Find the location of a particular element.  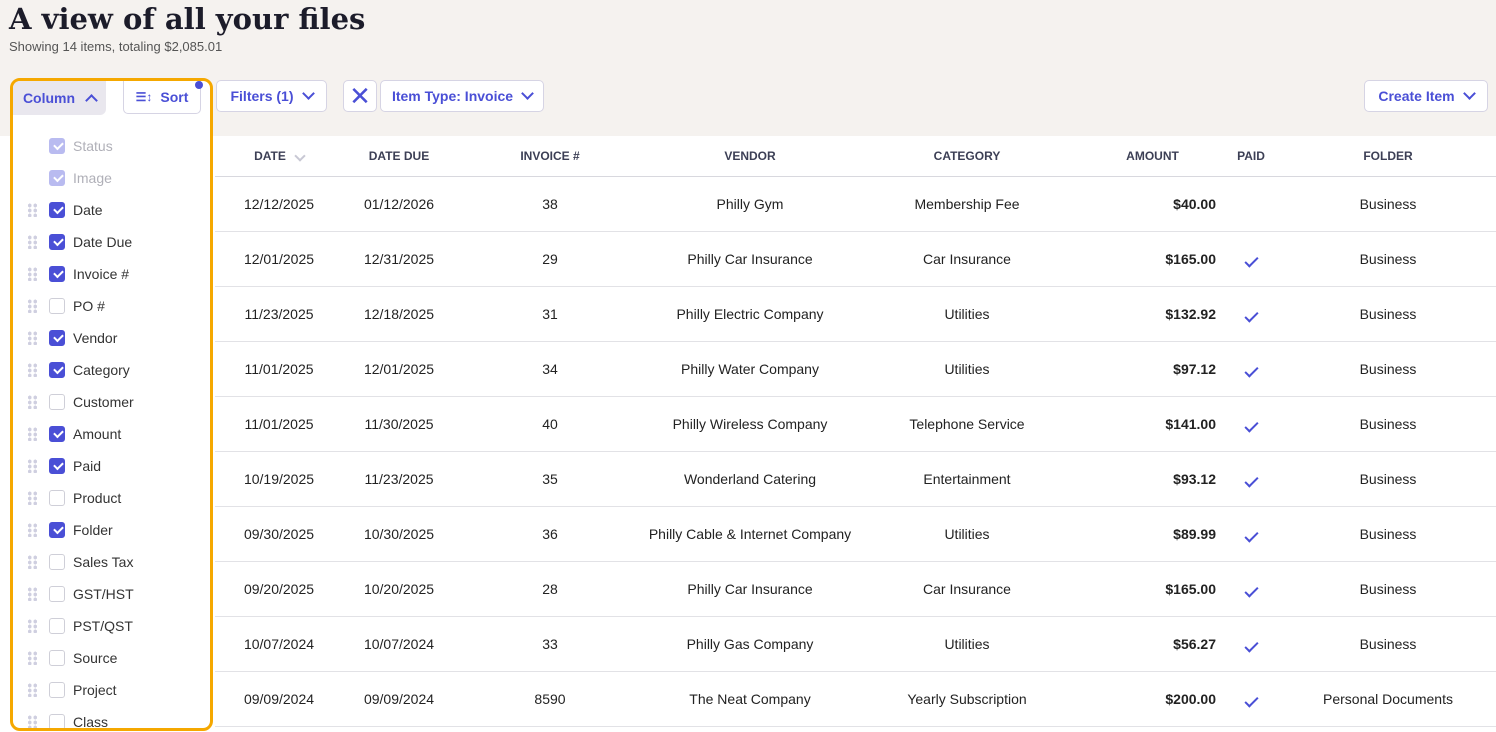

column-option-project: Project is located at coordinates (108, 690).